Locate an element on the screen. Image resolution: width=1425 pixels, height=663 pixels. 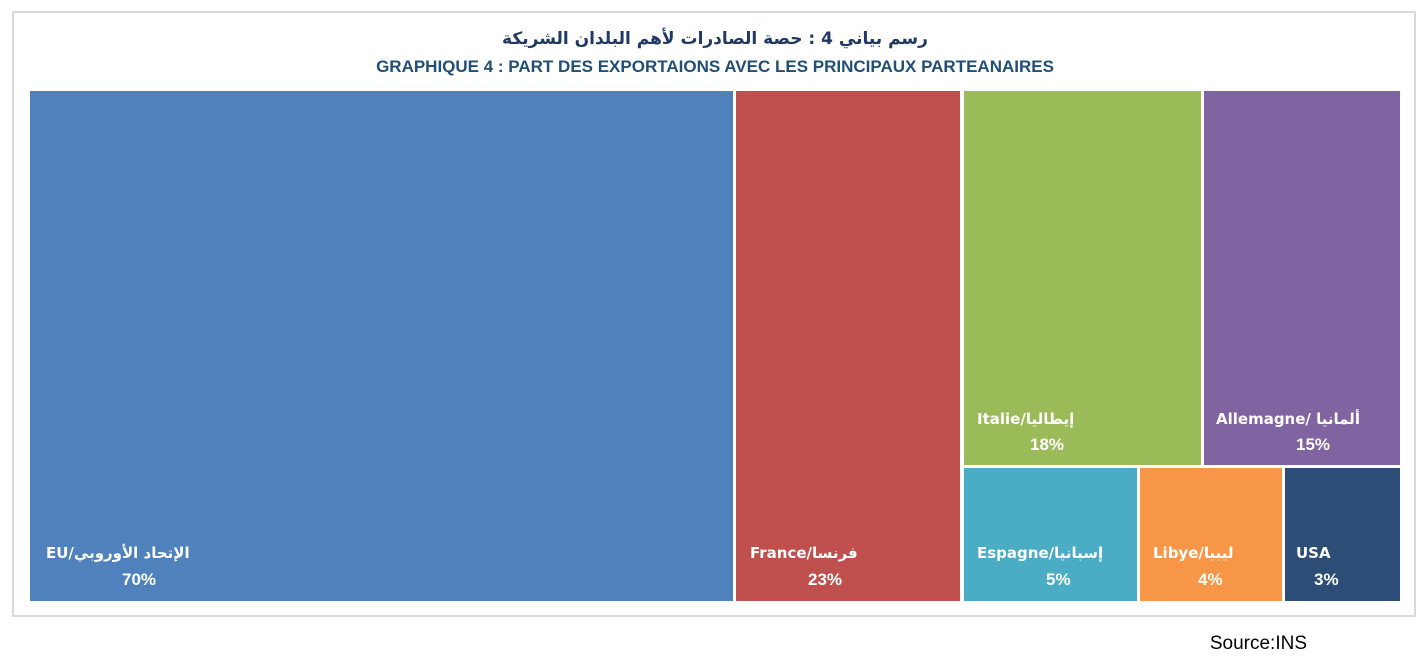
tile-espagne is located at coordinates (1050, 534).